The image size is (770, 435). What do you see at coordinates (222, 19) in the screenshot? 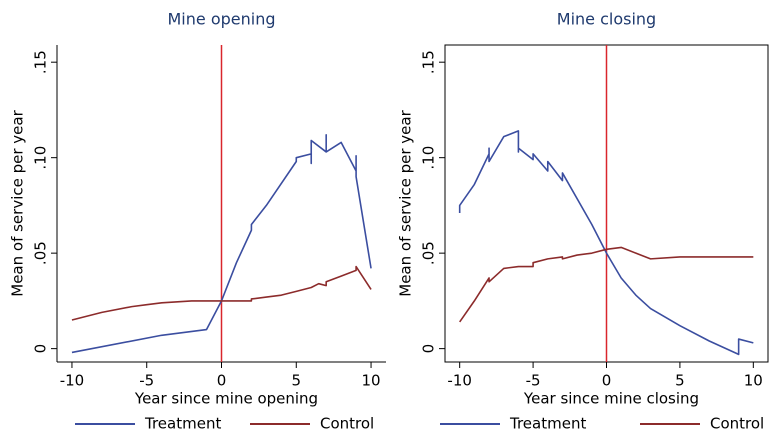
I see `chart-title: Mine opening` at bounding box center [222, 19].